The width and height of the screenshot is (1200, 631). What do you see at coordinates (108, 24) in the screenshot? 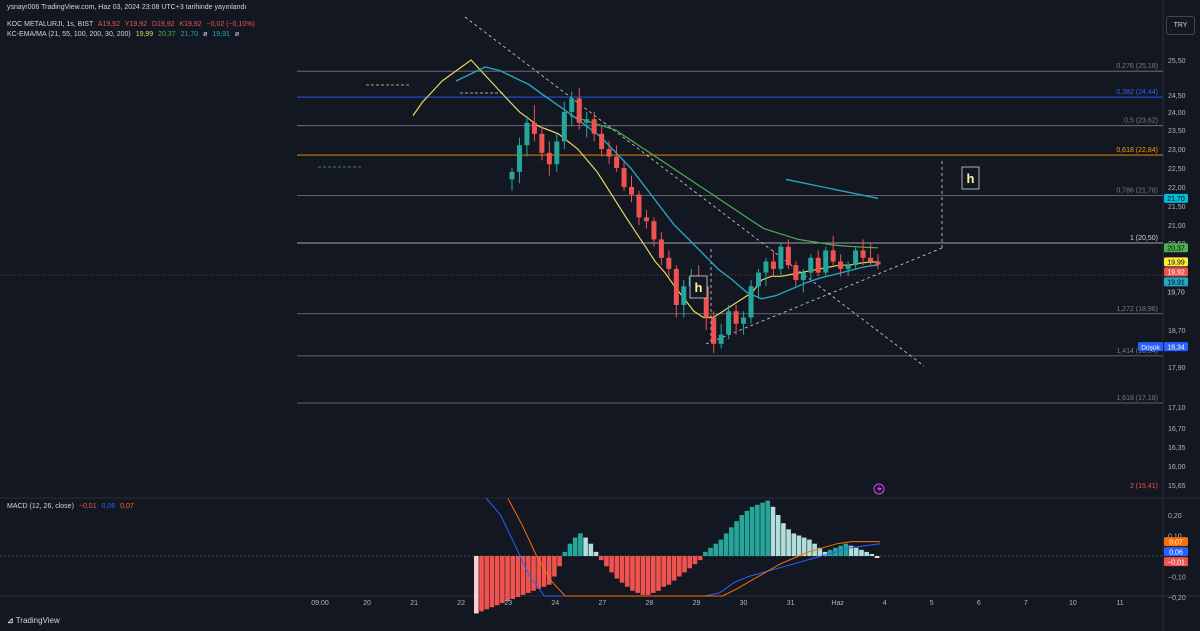
I see `ohlc-open: A19,92` at bounding box center [108, 24].